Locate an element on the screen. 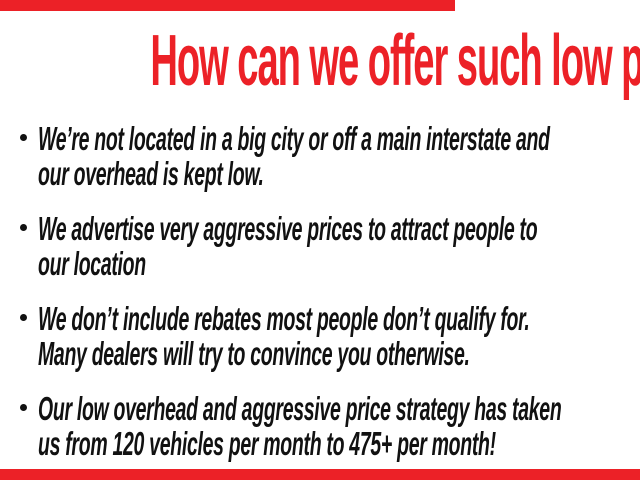 The height and width of the screenshot is (480, 640). bullet-line: our overhead is kept low. is located at coordinates (151, 173).